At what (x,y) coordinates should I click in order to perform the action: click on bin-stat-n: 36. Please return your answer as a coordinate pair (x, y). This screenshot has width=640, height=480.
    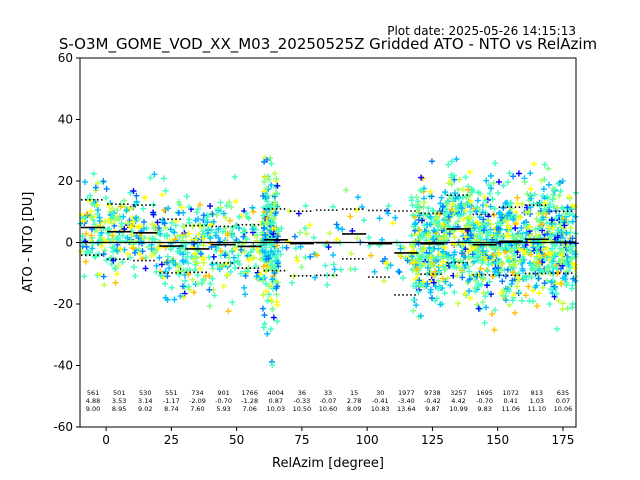
    Looking at the image, I should click on (302, 393).